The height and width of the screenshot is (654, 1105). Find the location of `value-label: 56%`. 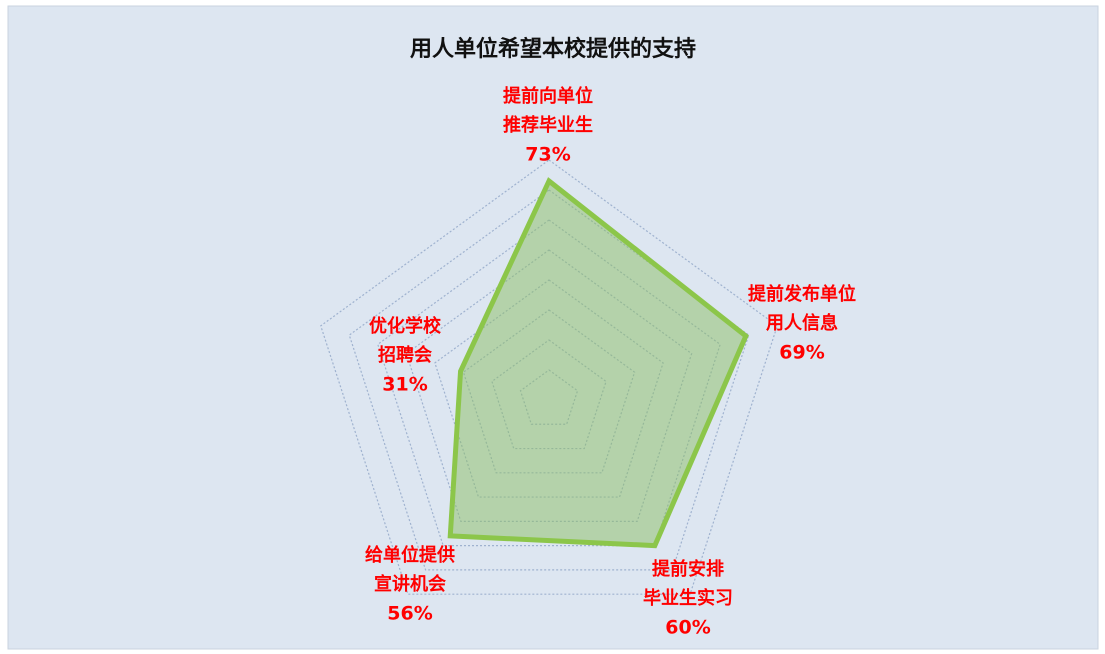

value-label: 56% is located at coordinates (409, 614).